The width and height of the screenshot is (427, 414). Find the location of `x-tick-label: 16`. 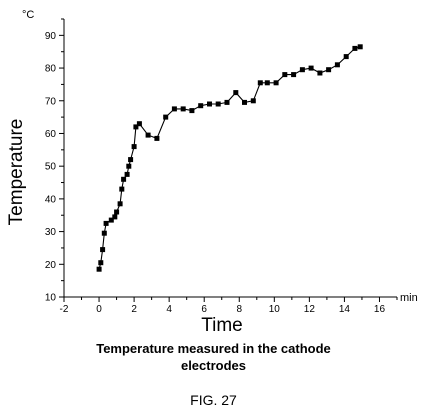

x-tick-label: 16 is located at coordinates (380, 309).